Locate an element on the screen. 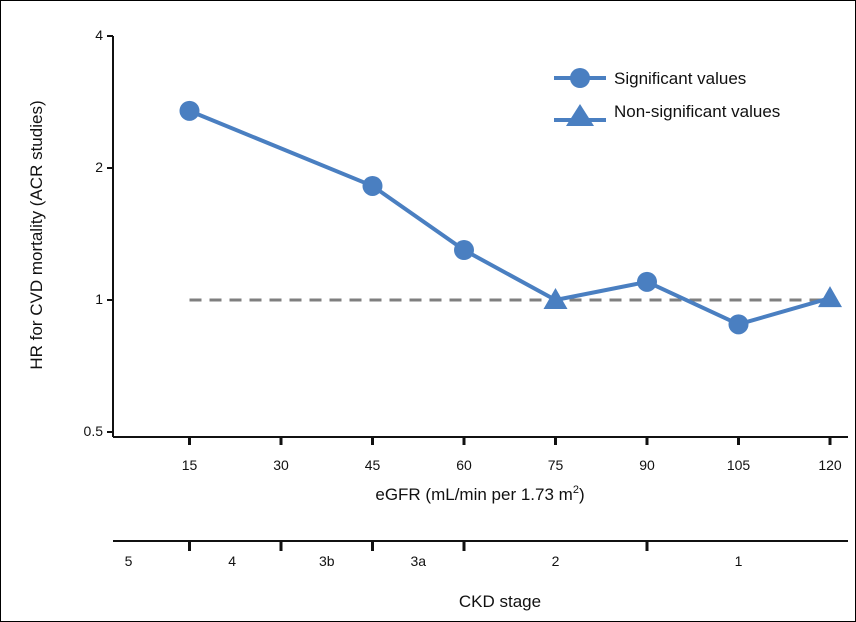 This screenshot has width=856, height=622. x-tick-label: 30 is located at coordinates (281, 465).